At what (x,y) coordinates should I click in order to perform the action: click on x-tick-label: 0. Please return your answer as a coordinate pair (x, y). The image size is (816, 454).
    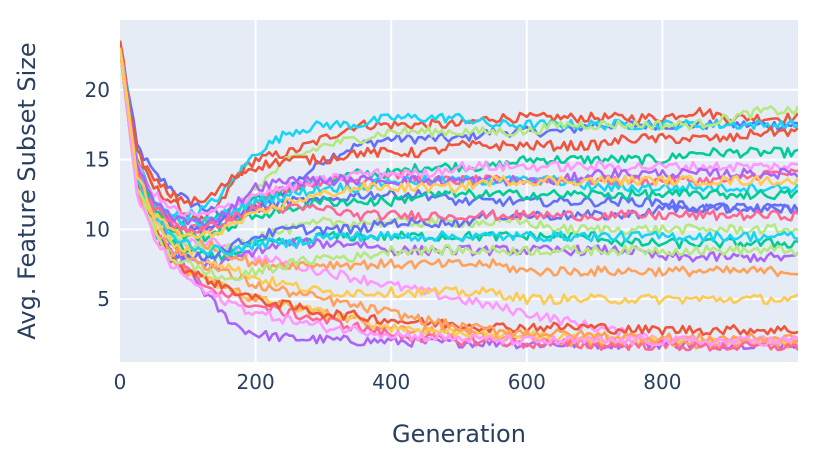
    Looking at the image, I should click on (120, 382).